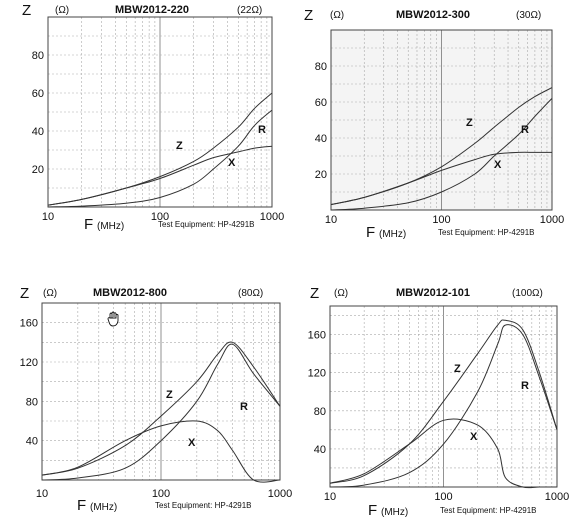 The image size is (585, 524). What do you see at coordinates (249, 10) in the screenshot?
I see `impedance-label: (22Ω)` at bounding box center [249, 10].